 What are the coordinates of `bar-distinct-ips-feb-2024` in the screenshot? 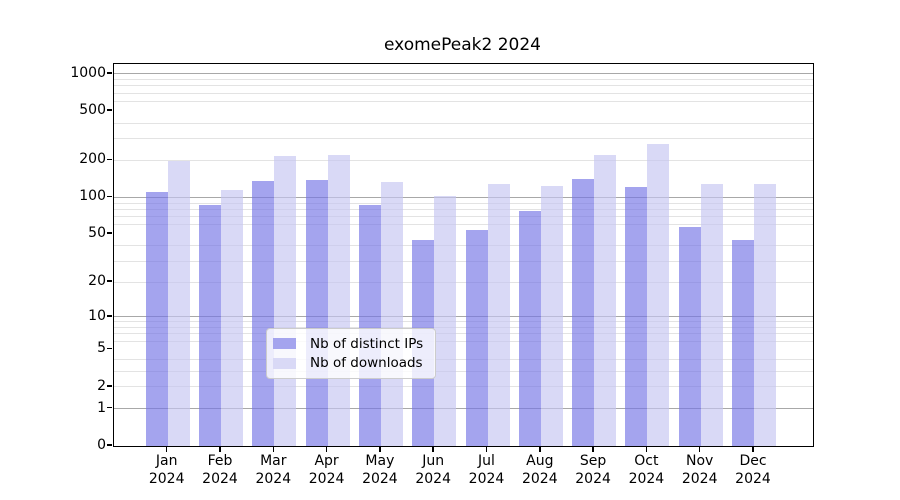 It's located at (210, 325).